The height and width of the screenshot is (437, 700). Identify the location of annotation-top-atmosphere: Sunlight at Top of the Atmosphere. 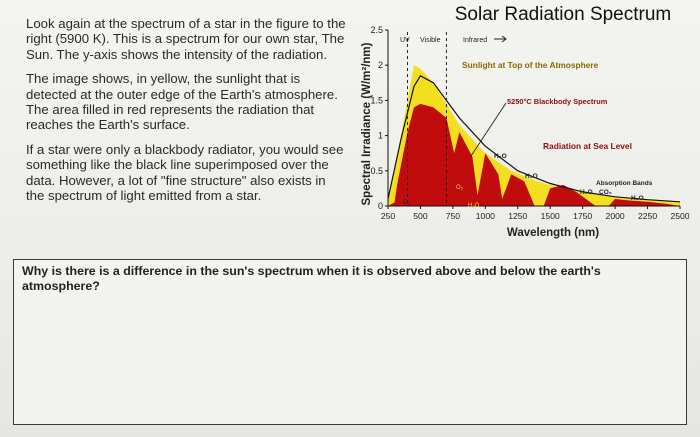
(530, 65).